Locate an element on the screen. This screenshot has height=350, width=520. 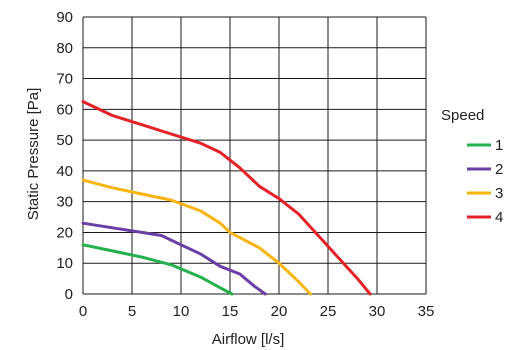
x-tick-label: 10 is located at coordinates (181, 311).